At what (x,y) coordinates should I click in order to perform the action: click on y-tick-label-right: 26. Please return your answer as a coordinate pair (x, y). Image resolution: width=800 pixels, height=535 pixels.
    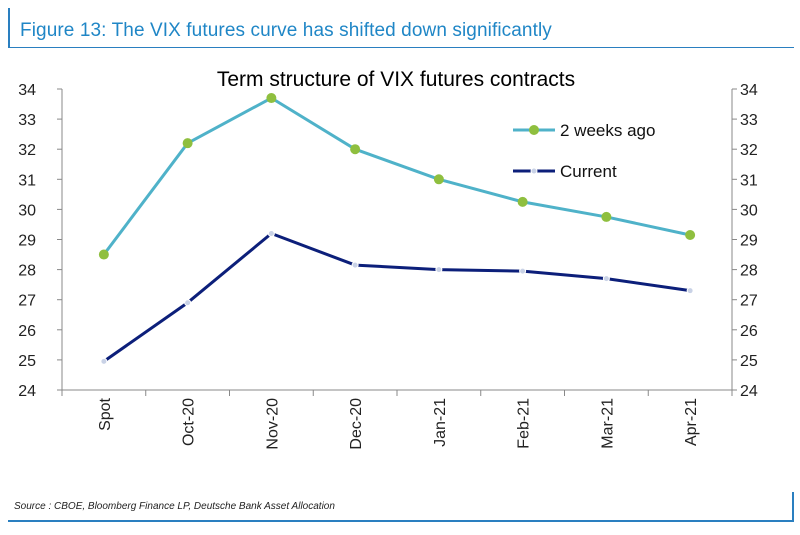
    Looking at the image, I should click on (749, 331).